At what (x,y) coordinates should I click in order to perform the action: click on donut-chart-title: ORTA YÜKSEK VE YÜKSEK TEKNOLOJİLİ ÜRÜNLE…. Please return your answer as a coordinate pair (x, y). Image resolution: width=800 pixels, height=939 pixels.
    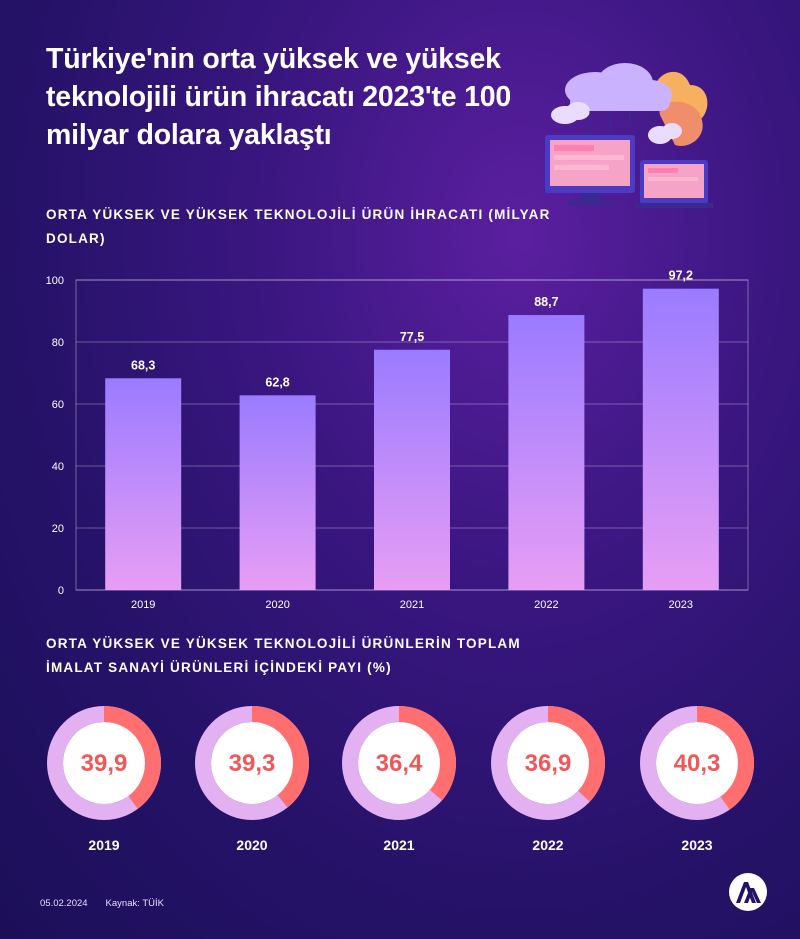
    Looking at the image, I should click on (283, 655).